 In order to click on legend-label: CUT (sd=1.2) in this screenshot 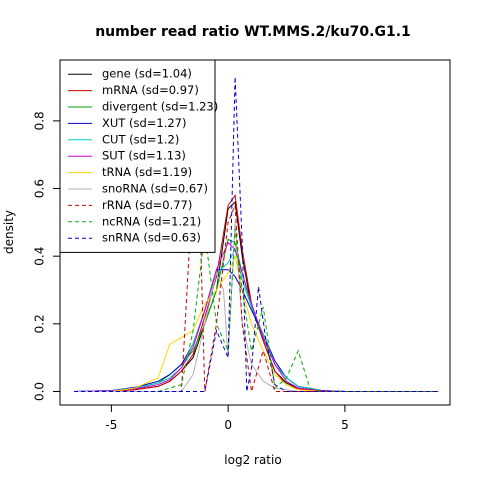, I will do `click(140, 139)`.